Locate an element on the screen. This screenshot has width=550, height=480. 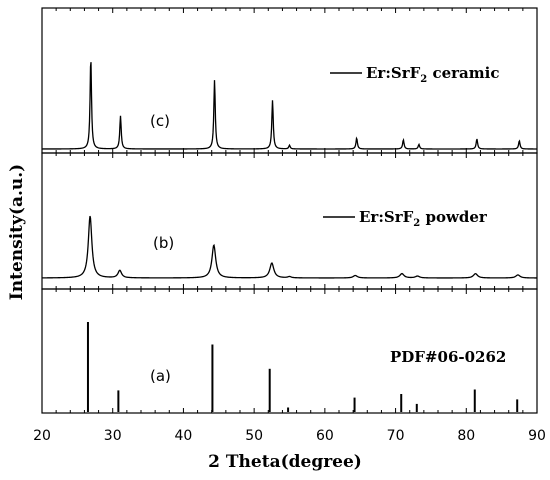
x-tick-label: 20 is located at coordinates (42, 436).